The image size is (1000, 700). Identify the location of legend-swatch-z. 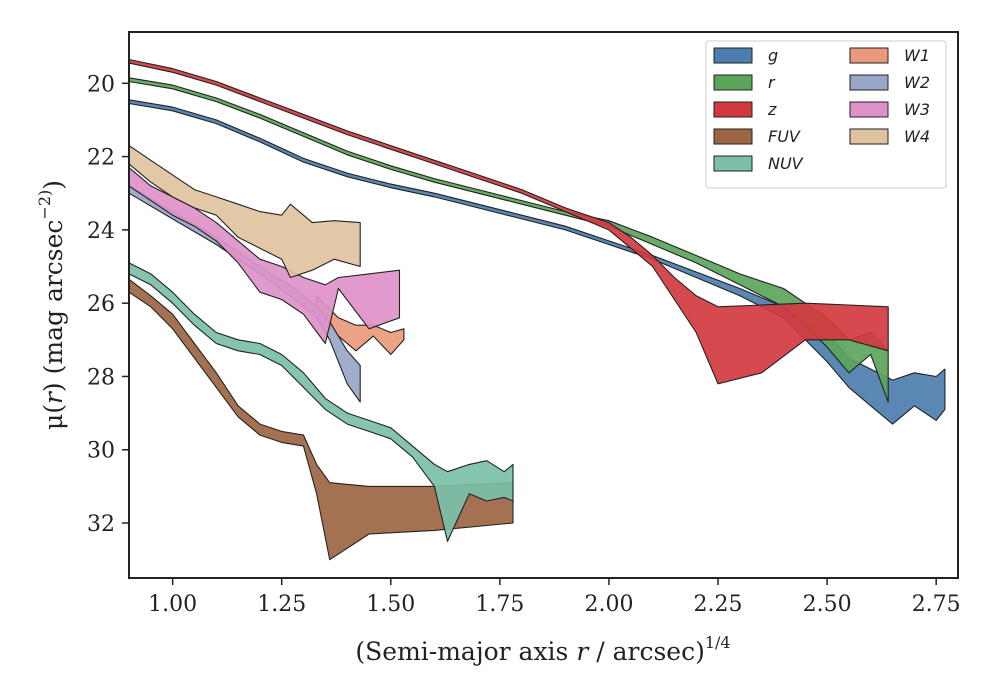
(733, 109).